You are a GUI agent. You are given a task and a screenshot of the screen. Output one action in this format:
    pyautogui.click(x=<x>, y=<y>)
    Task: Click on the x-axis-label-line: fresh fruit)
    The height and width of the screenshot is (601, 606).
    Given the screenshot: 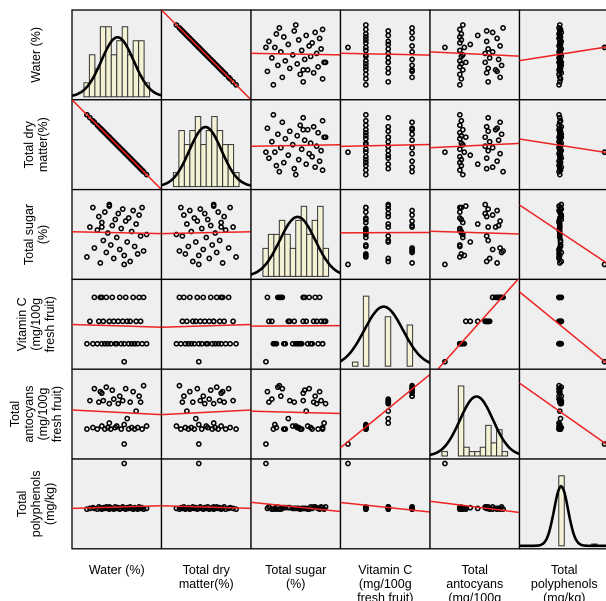 What is the action you would take?
    pyautogui.click(x=385, y=596)
    